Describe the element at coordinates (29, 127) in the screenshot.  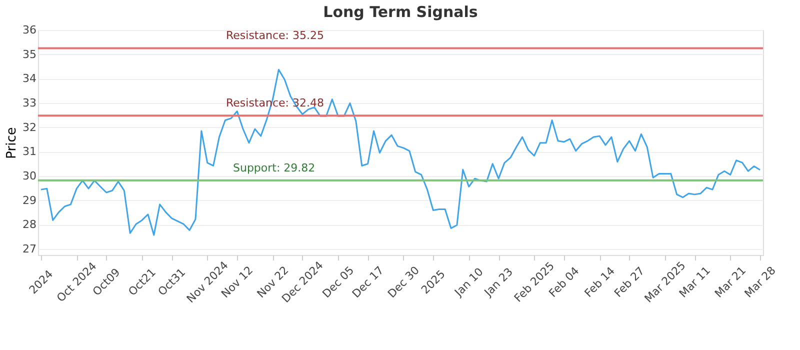
I see `y-tick-label: 32` at that location.